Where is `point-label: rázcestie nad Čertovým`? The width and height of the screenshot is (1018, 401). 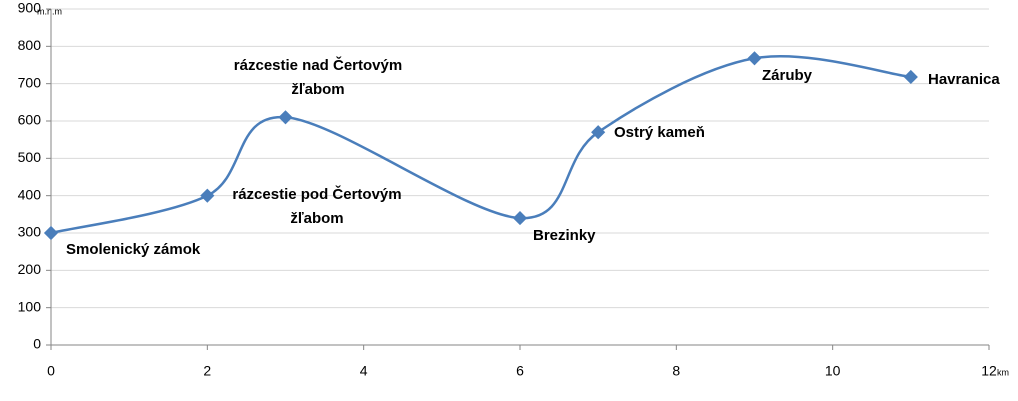 point-label: rázcestie nad Čertovým is located at coordinates (318, 65).